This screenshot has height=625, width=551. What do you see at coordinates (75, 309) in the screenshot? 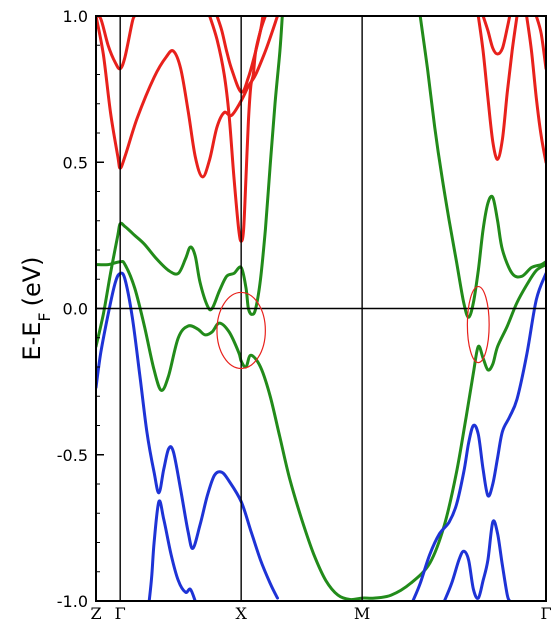
I see `y-tick-label-2: 0.0` at bounding box center [75, 309].